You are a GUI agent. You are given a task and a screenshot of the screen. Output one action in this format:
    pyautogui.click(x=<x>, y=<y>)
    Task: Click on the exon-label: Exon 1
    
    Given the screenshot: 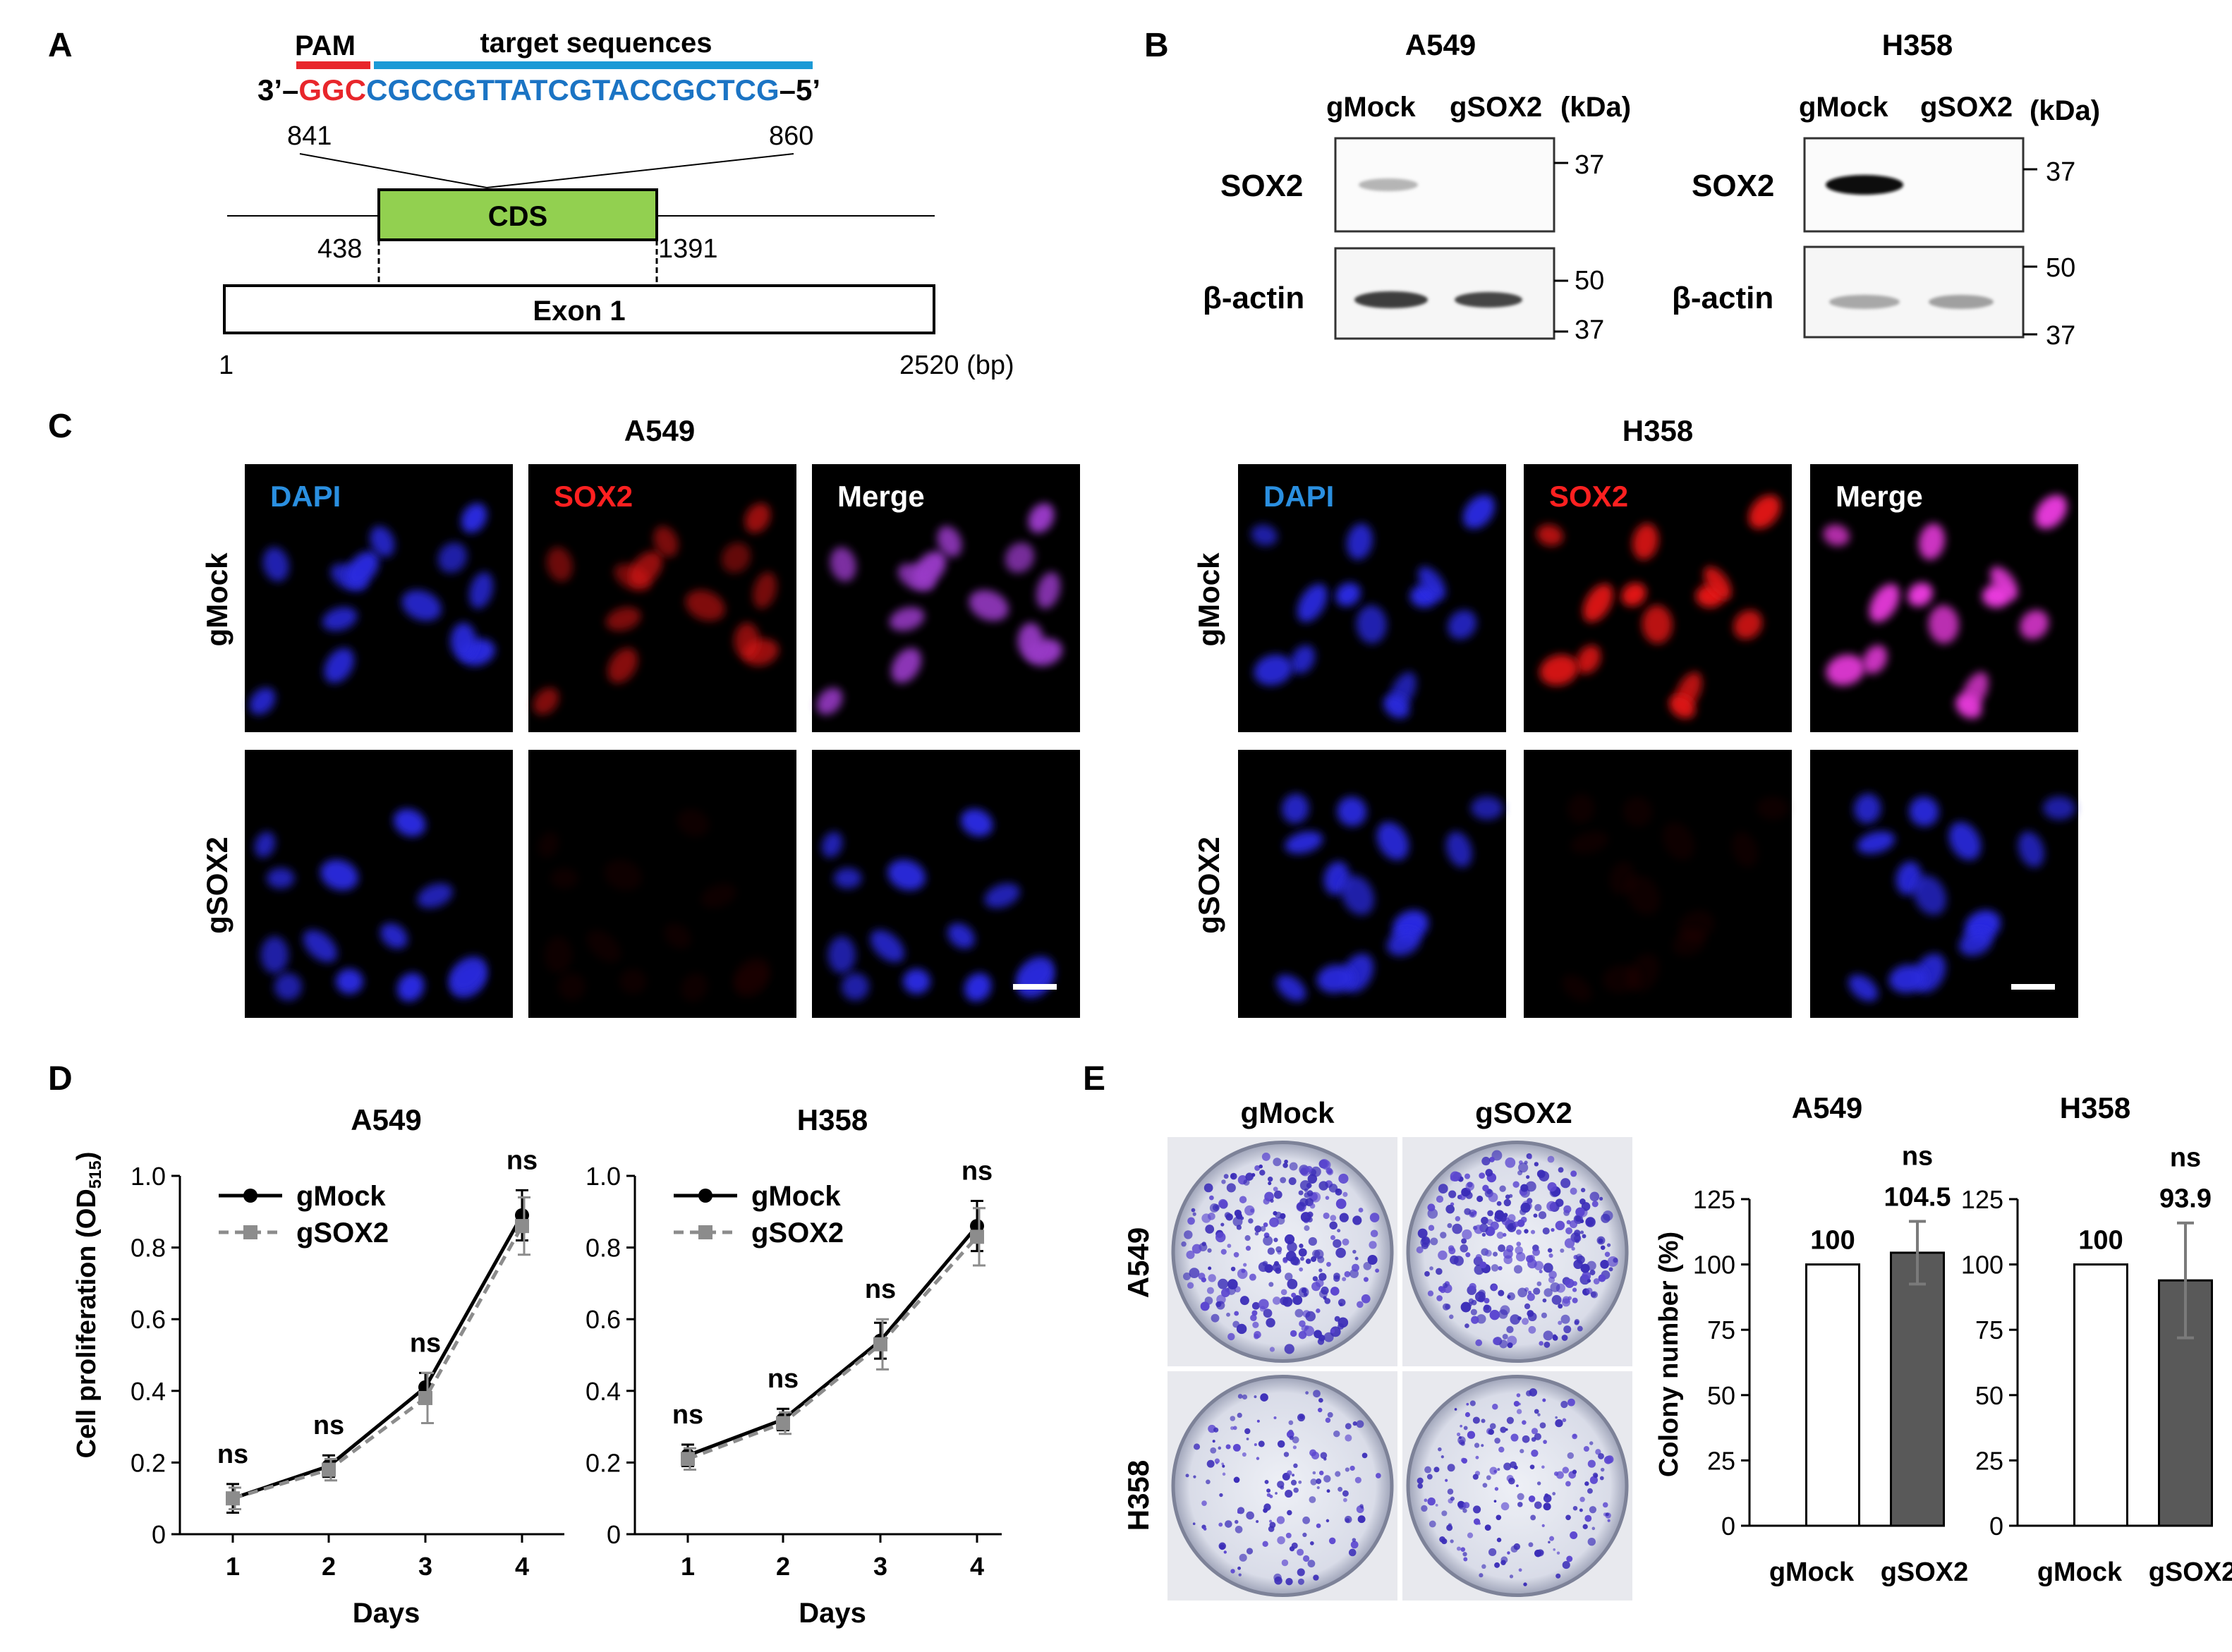 What is the action you would take?
    pyautogui.click(x=579, y=311)
    